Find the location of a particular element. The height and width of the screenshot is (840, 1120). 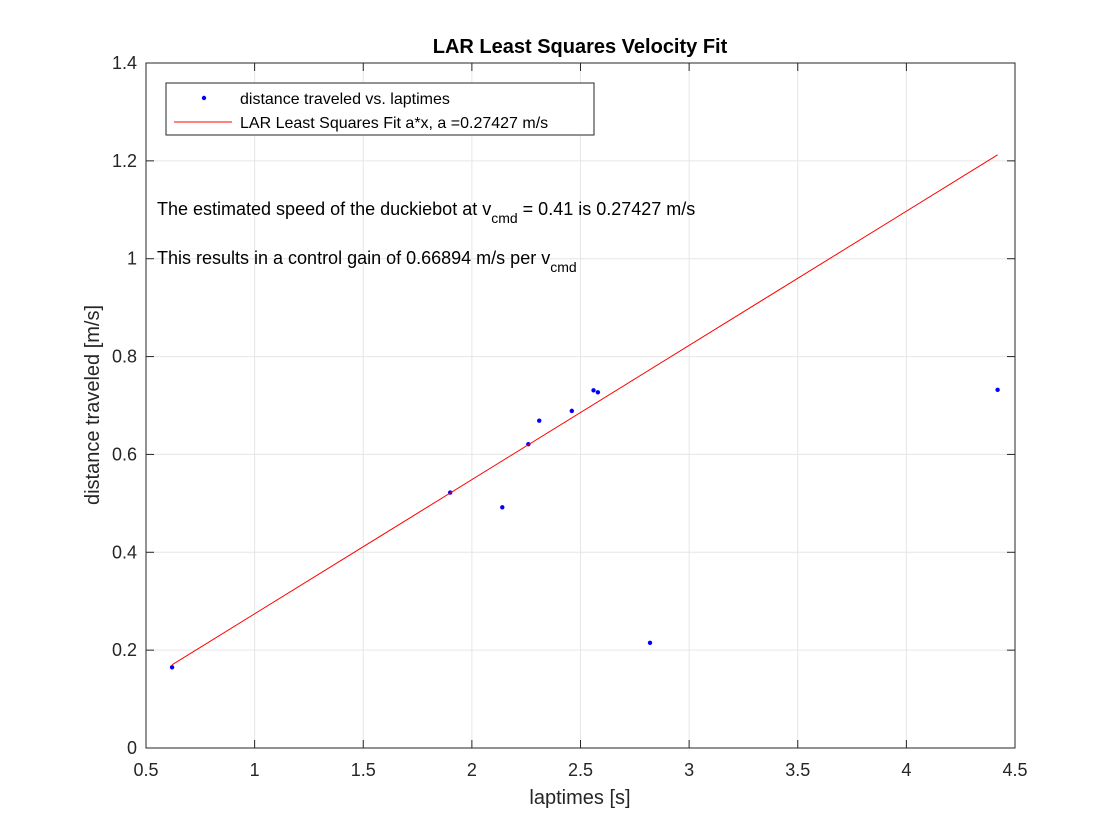

y-tick-label: 1 is located at coordinates (132, 259).